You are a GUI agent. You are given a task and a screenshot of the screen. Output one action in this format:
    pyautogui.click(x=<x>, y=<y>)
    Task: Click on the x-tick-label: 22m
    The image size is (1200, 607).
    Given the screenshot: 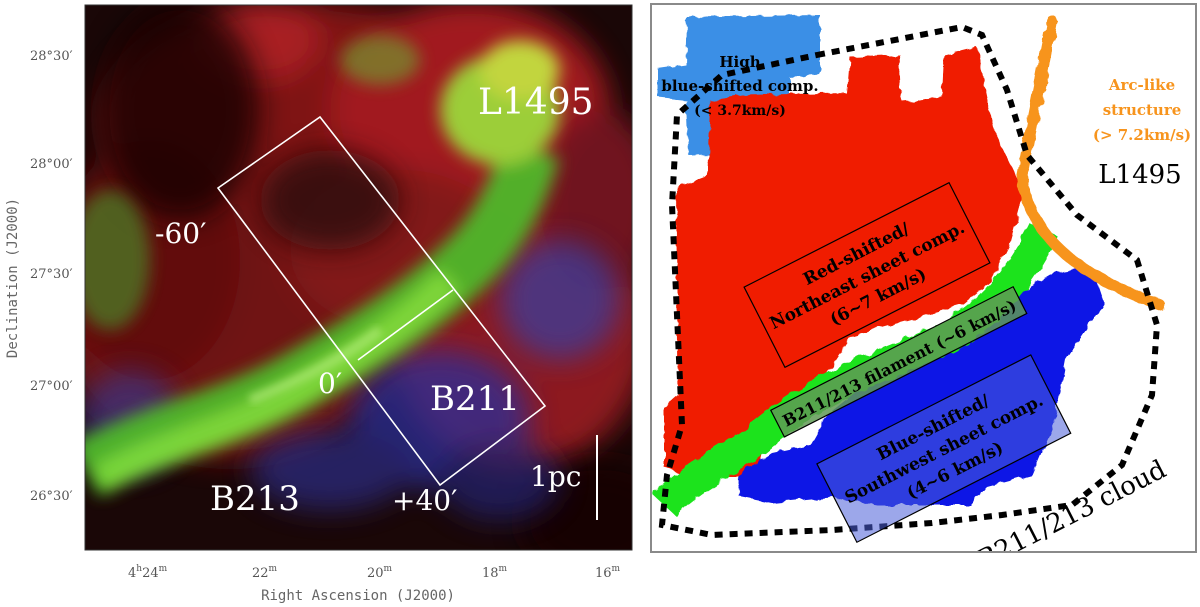 What is the action you would take?
    pyautogui.click(x=265, y=572)
    